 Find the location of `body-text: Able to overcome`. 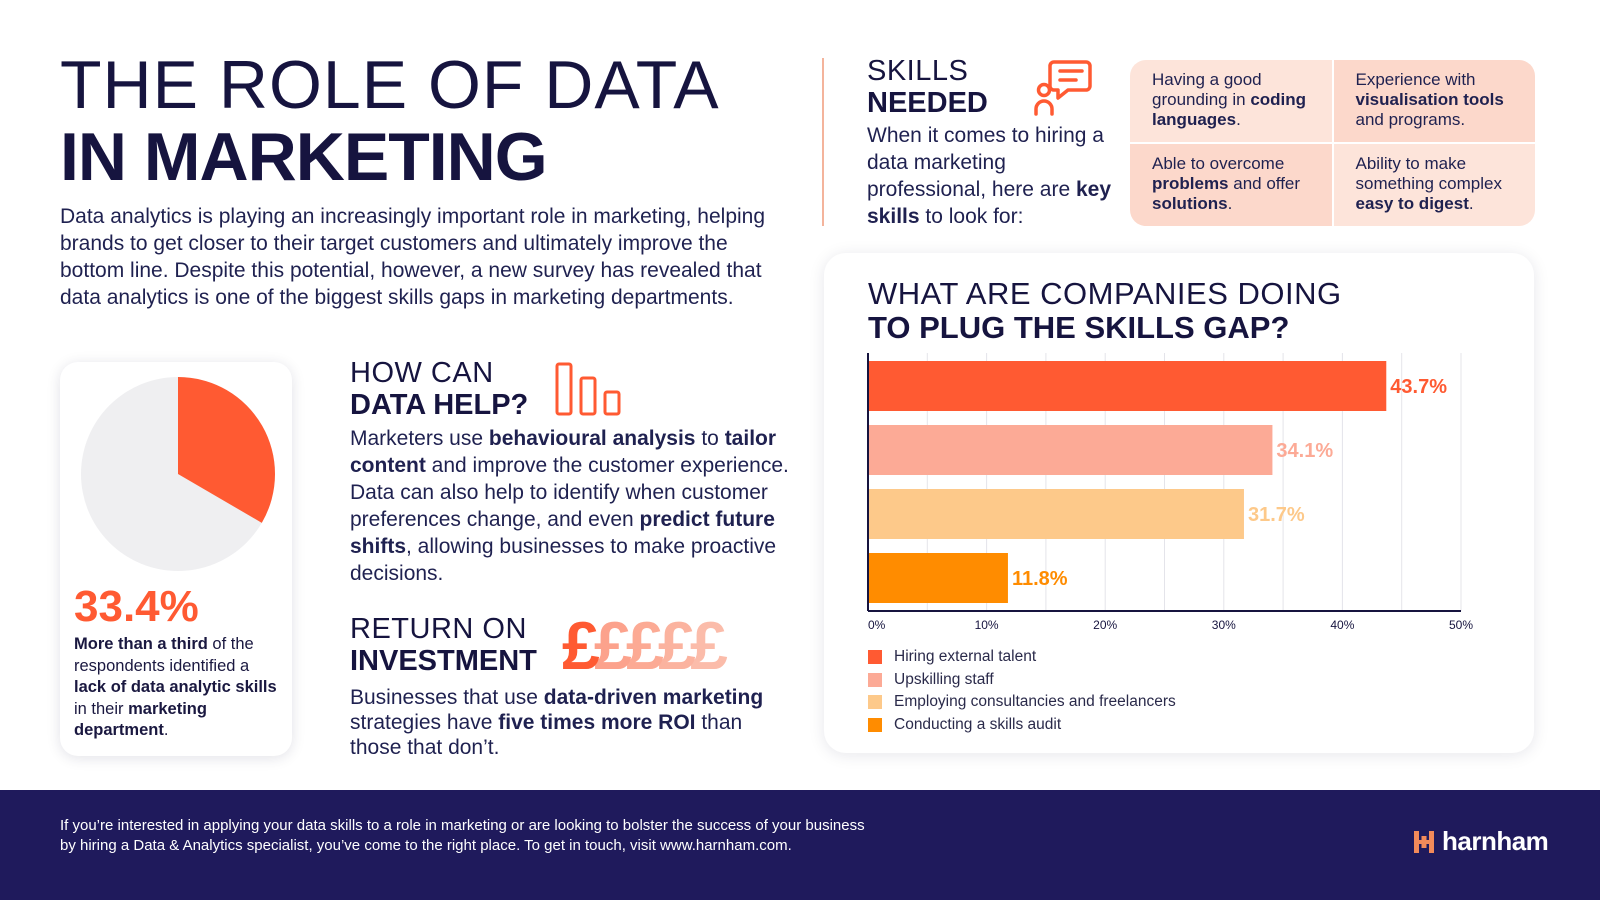

body-text: Able to overcome is located at coordinates (1218, 163).